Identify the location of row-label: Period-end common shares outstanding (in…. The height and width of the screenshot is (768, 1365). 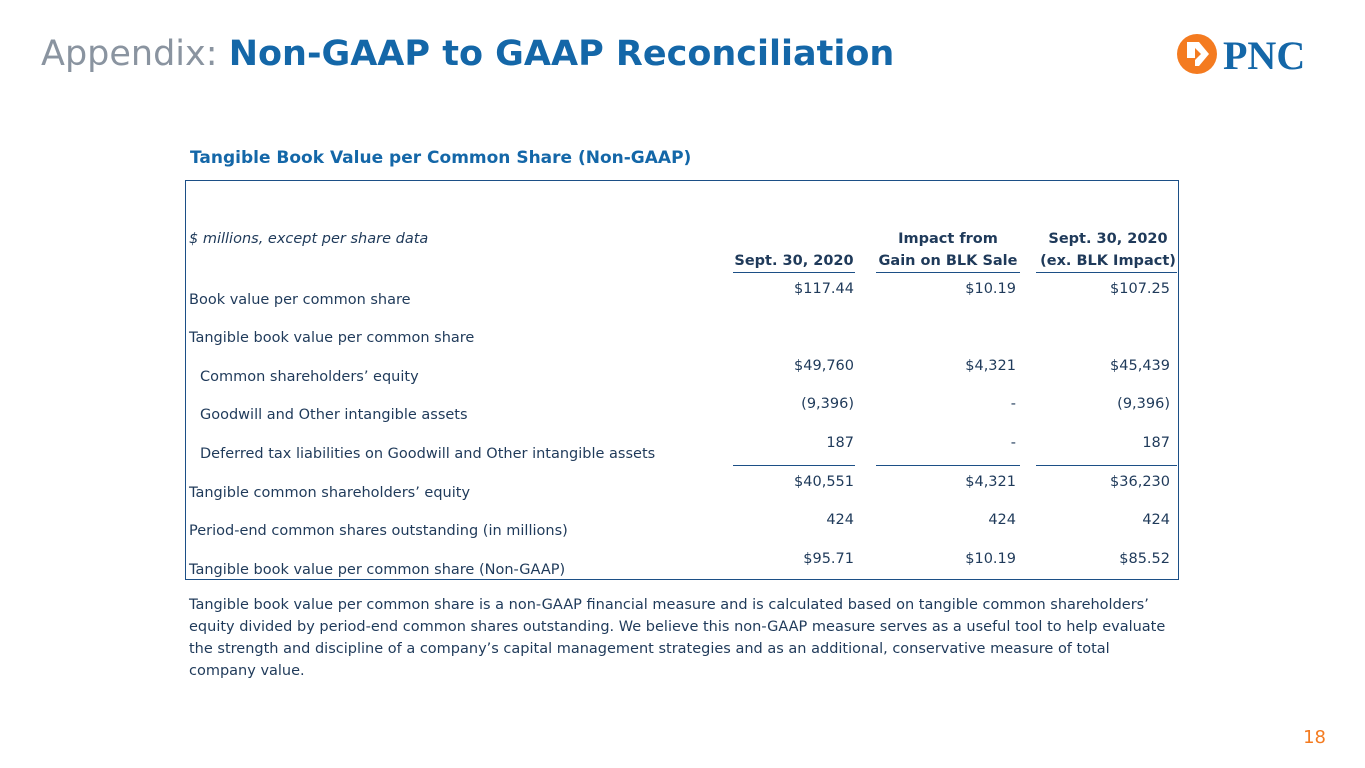
(378, 531).